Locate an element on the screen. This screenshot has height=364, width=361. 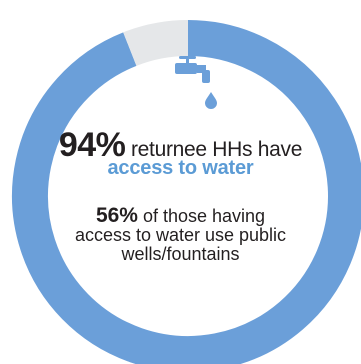
headline-percent: 94% is located at coordinates (92, 145).